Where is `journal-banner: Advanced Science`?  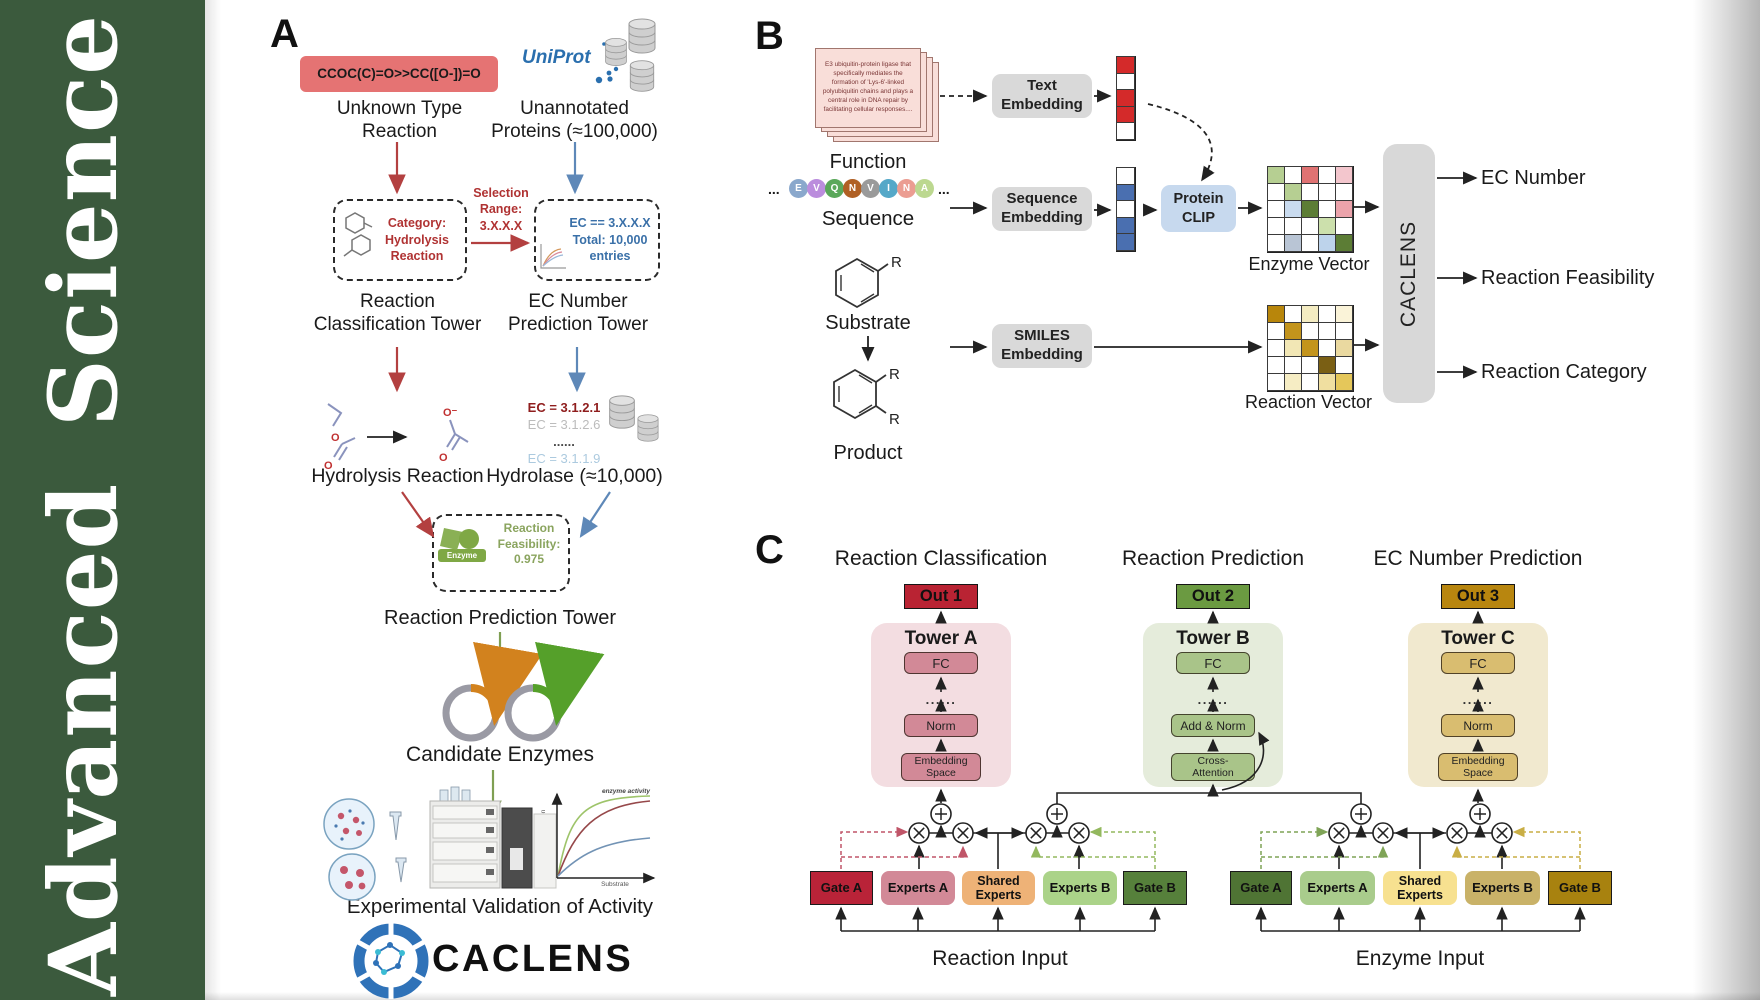
journal-banner: Advanced Science is located at coordinates (102, 500).